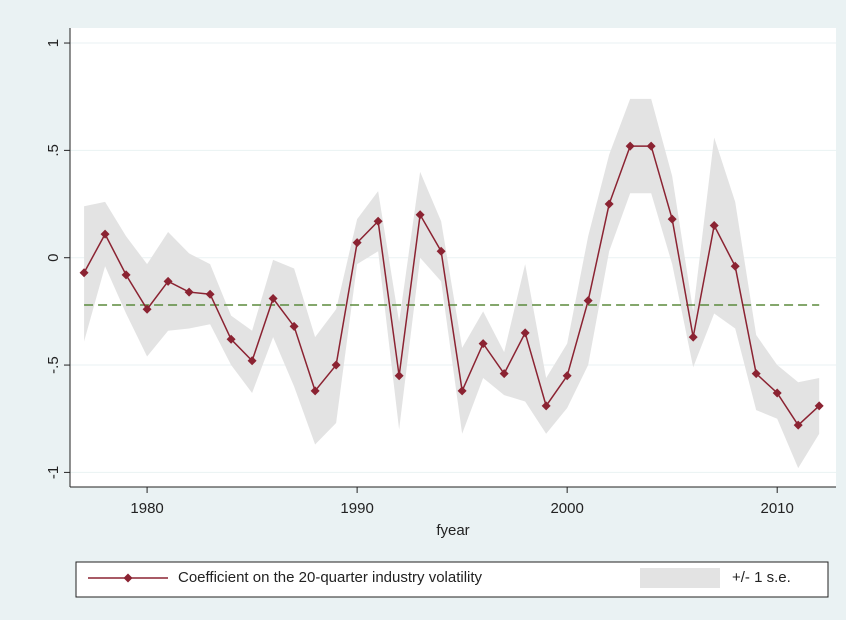 This screenshot has height=620, width=846. Describe the element at coordinates (146, 508) in the screenshot. I see `x-tick-label: 1980` at that location.